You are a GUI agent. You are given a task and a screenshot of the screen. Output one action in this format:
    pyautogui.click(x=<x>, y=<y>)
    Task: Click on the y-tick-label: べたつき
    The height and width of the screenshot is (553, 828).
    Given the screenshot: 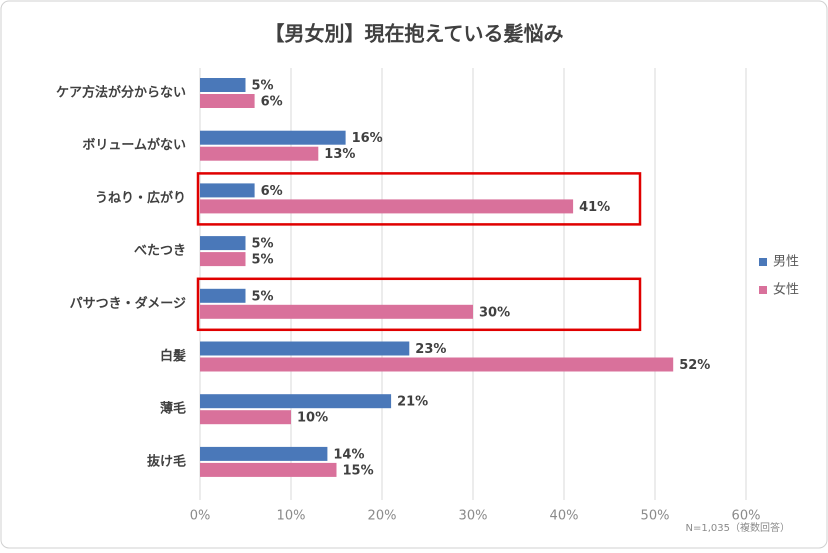 What is the action you would take?
    pyautogui.click(x=160, y=251)
    